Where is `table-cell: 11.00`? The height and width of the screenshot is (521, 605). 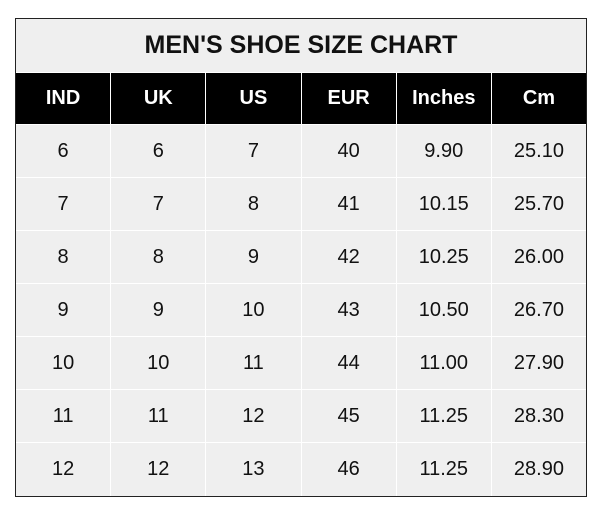 table-cell: 11.00 is located at coordinates (444, 363).